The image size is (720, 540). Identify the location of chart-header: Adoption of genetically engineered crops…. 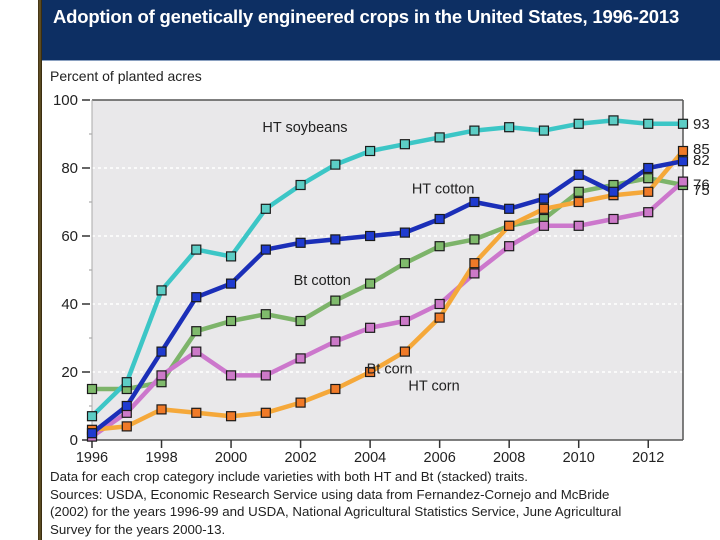
(381, 30).